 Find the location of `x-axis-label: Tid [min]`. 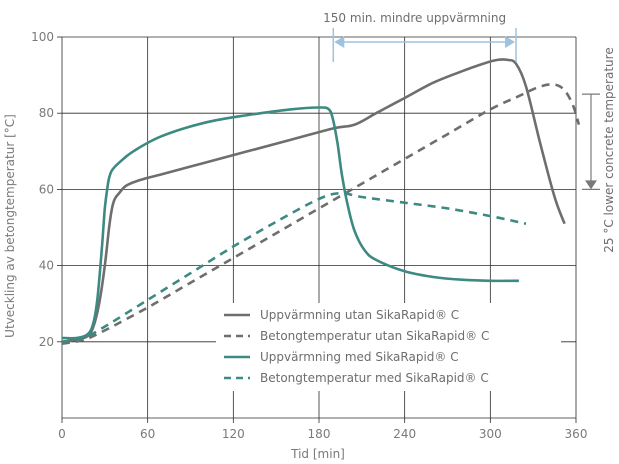

x-axis-label: Tid [min] is located at coordinates (317, 454).